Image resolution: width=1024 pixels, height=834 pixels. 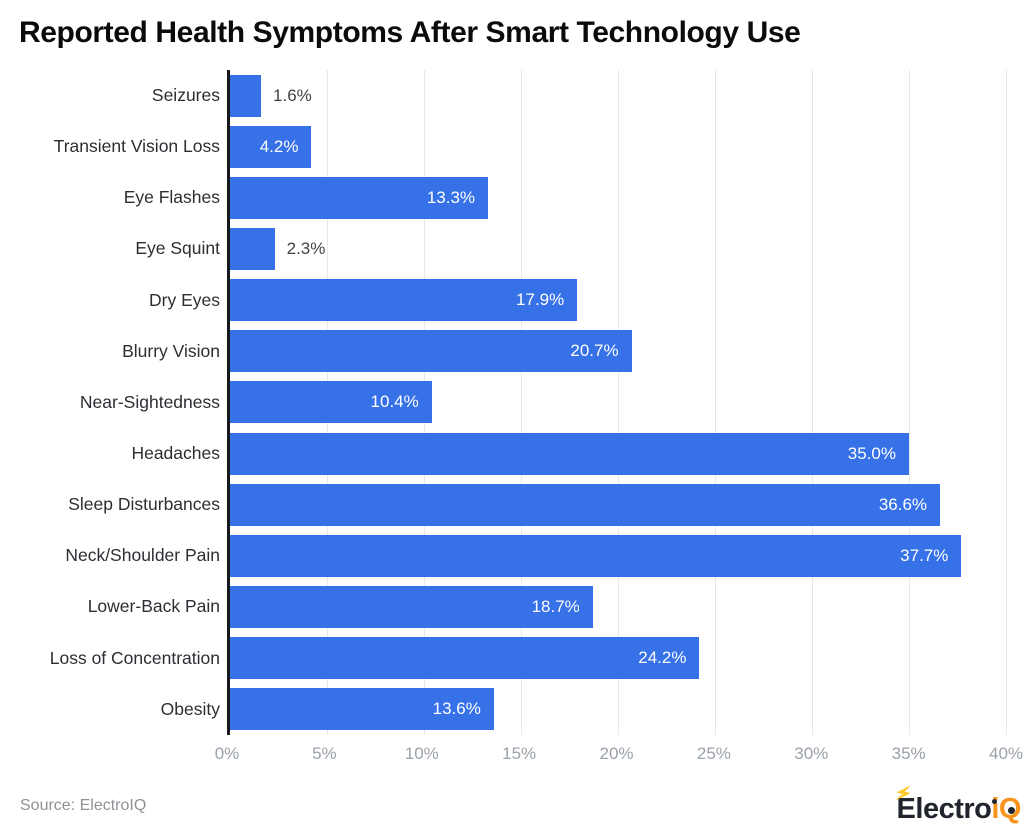 I want to click on value-label: 37.7%, so click(x=924, y=555).